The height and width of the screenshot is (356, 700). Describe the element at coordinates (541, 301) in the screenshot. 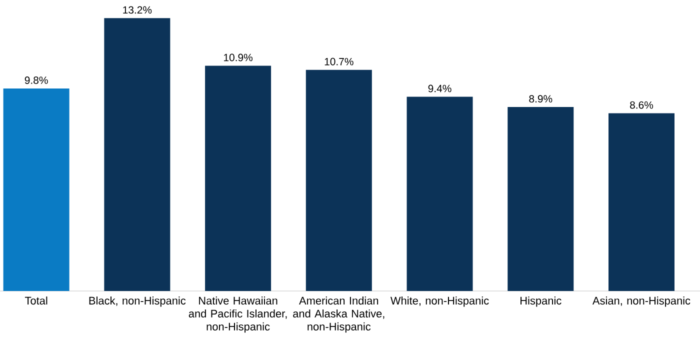

I see `x-tick-label: Hispanic` at that location.